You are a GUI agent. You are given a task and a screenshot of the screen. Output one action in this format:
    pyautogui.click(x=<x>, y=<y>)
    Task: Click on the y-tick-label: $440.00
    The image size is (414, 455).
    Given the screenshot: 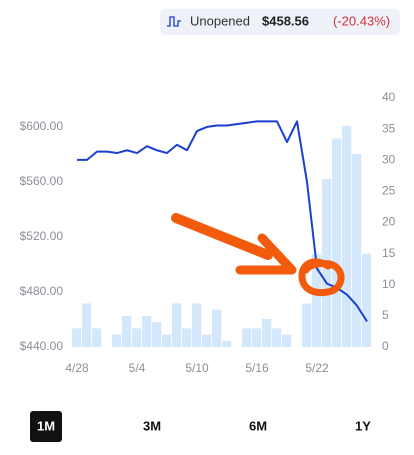 What is the action you would take?
    pyautogui.click(x=42, y=346)
    